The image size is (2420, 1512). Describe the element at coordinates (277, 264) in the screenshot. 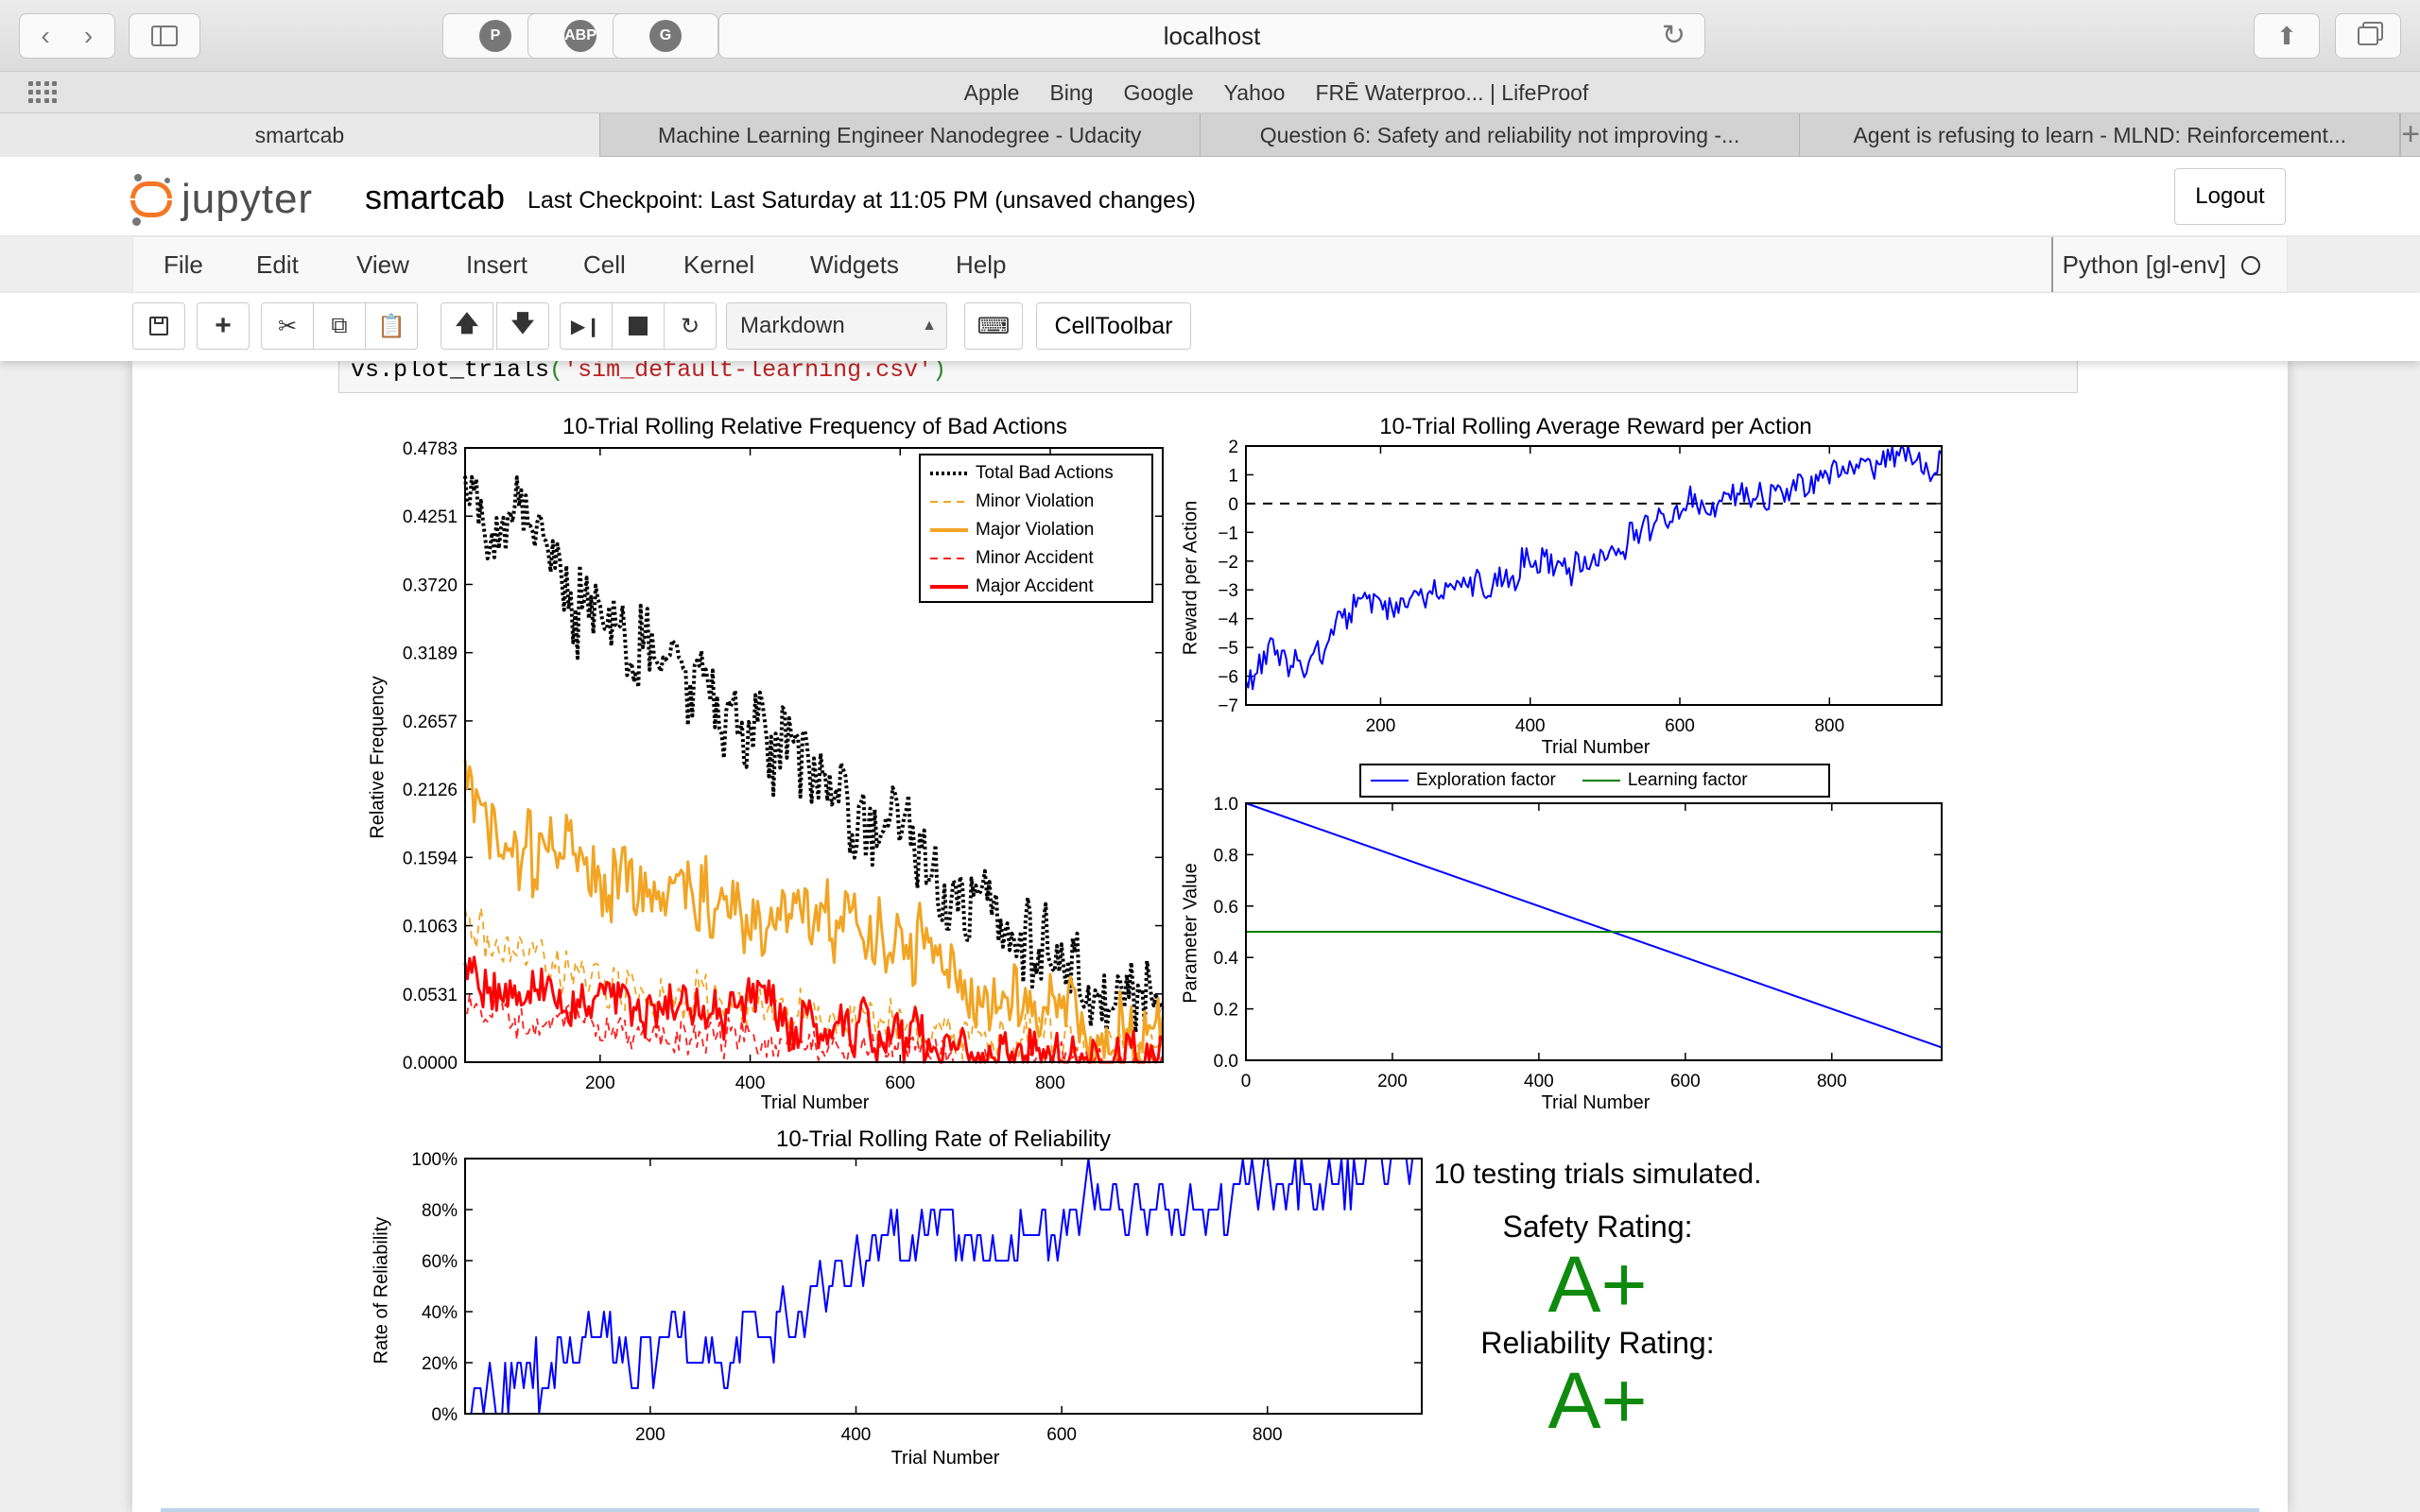

I see `menu-edit: Edit` at that location.